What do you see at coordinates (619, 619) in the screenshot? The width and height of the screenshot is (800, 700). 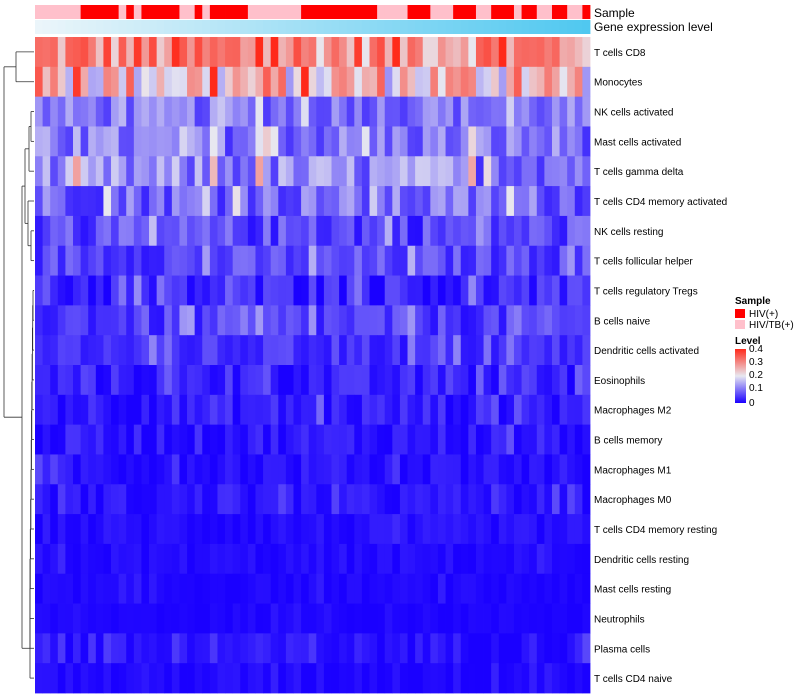 I see `row-label: Neutrophils` at bounding box center [619, 619].